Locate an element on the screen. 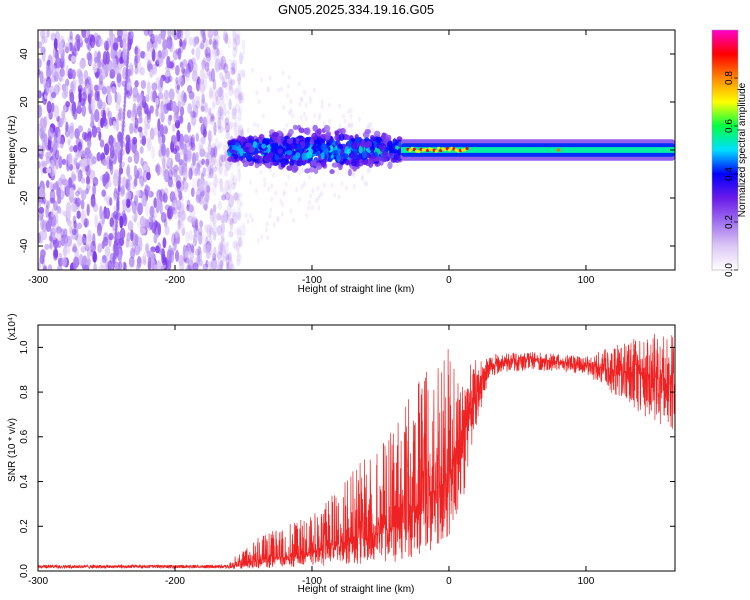 The width and height of the screenshot is (750, 600). spectrogram-x-label: Height of straight line (km) is located at coordinates (356, 289).